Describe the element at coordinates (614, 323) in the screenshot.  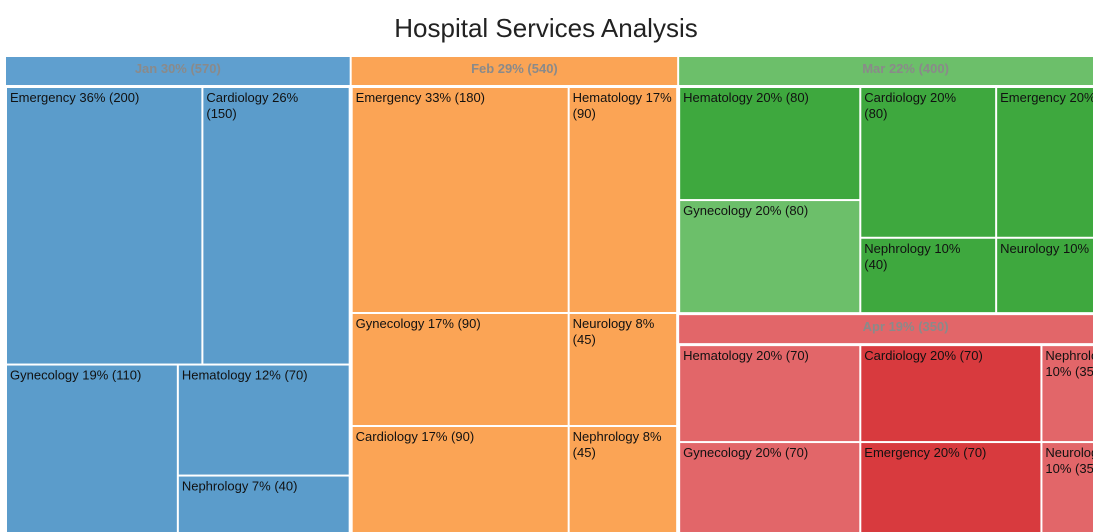
I see `label-line: Neurology 8%` at that location.